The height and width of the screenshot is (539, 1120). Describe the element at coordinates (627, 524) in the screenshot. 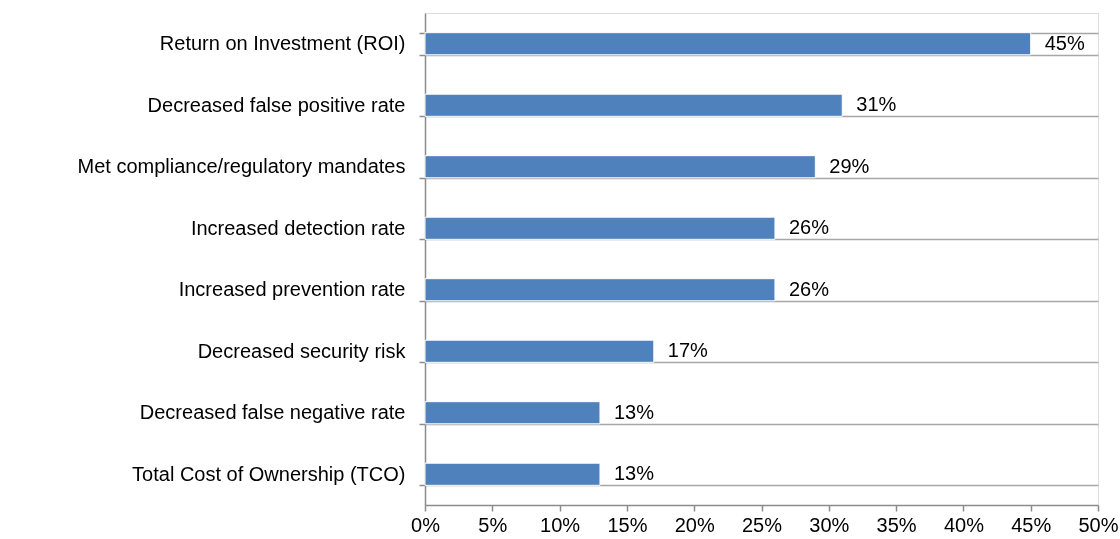

I see `x-tick-label: 15%` at that location.